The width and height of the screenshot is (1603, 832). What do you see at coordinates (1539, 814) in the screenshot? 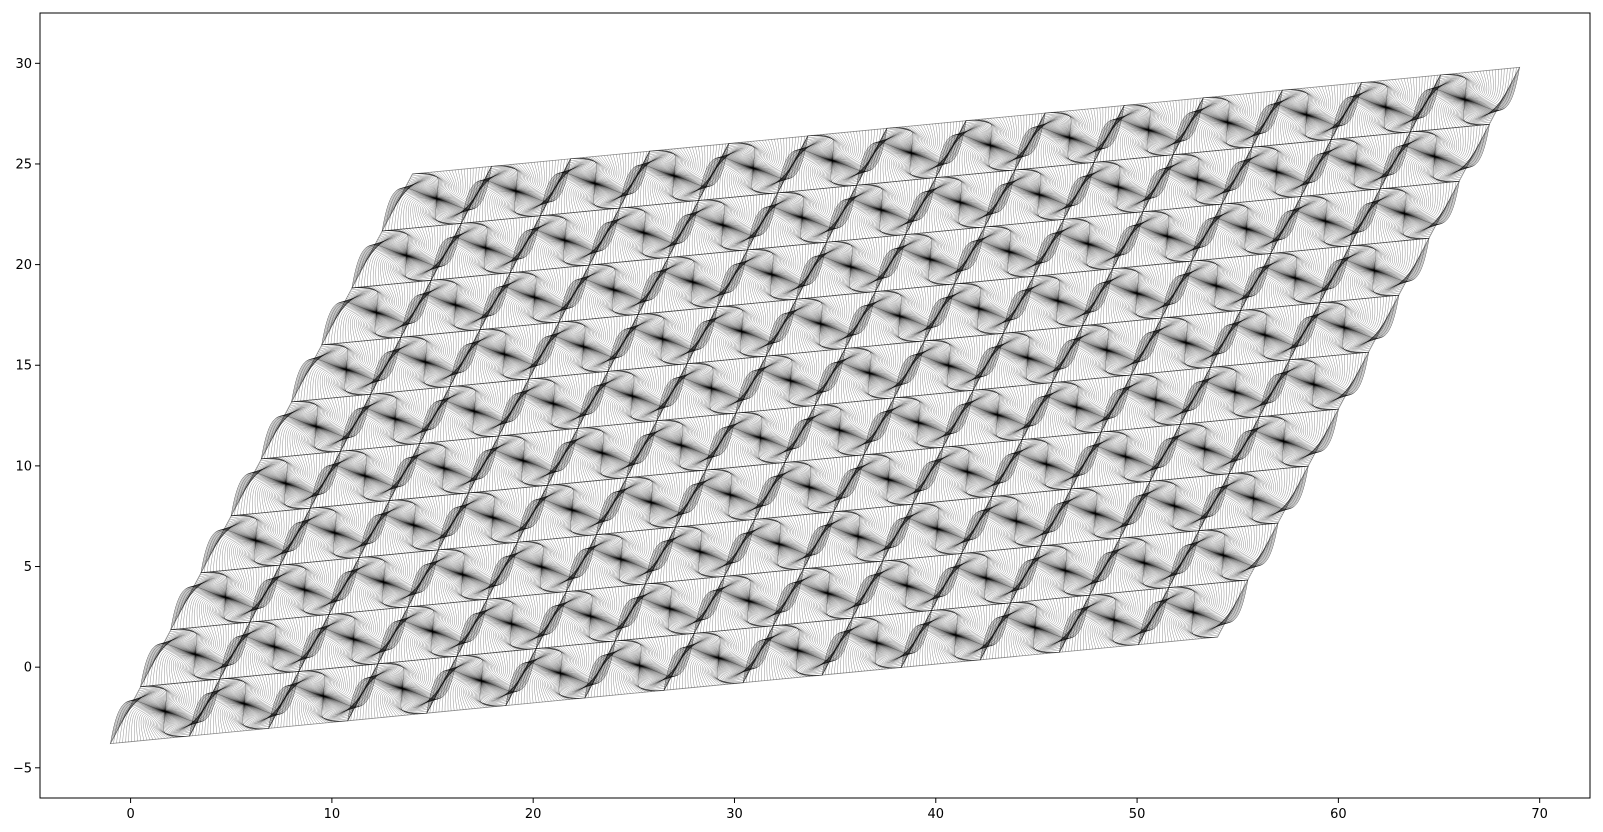
I see `x-tick-label: 70` at bounding box center [1539, 814].